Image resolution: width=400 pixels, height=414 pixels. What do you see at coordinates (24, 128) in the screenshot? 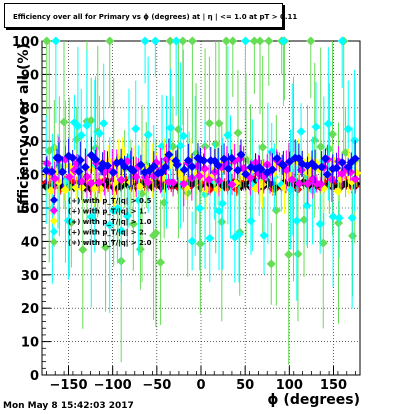
I see `y-axis-label: Efficiency over all (%)` at bounding box center [24, 128].